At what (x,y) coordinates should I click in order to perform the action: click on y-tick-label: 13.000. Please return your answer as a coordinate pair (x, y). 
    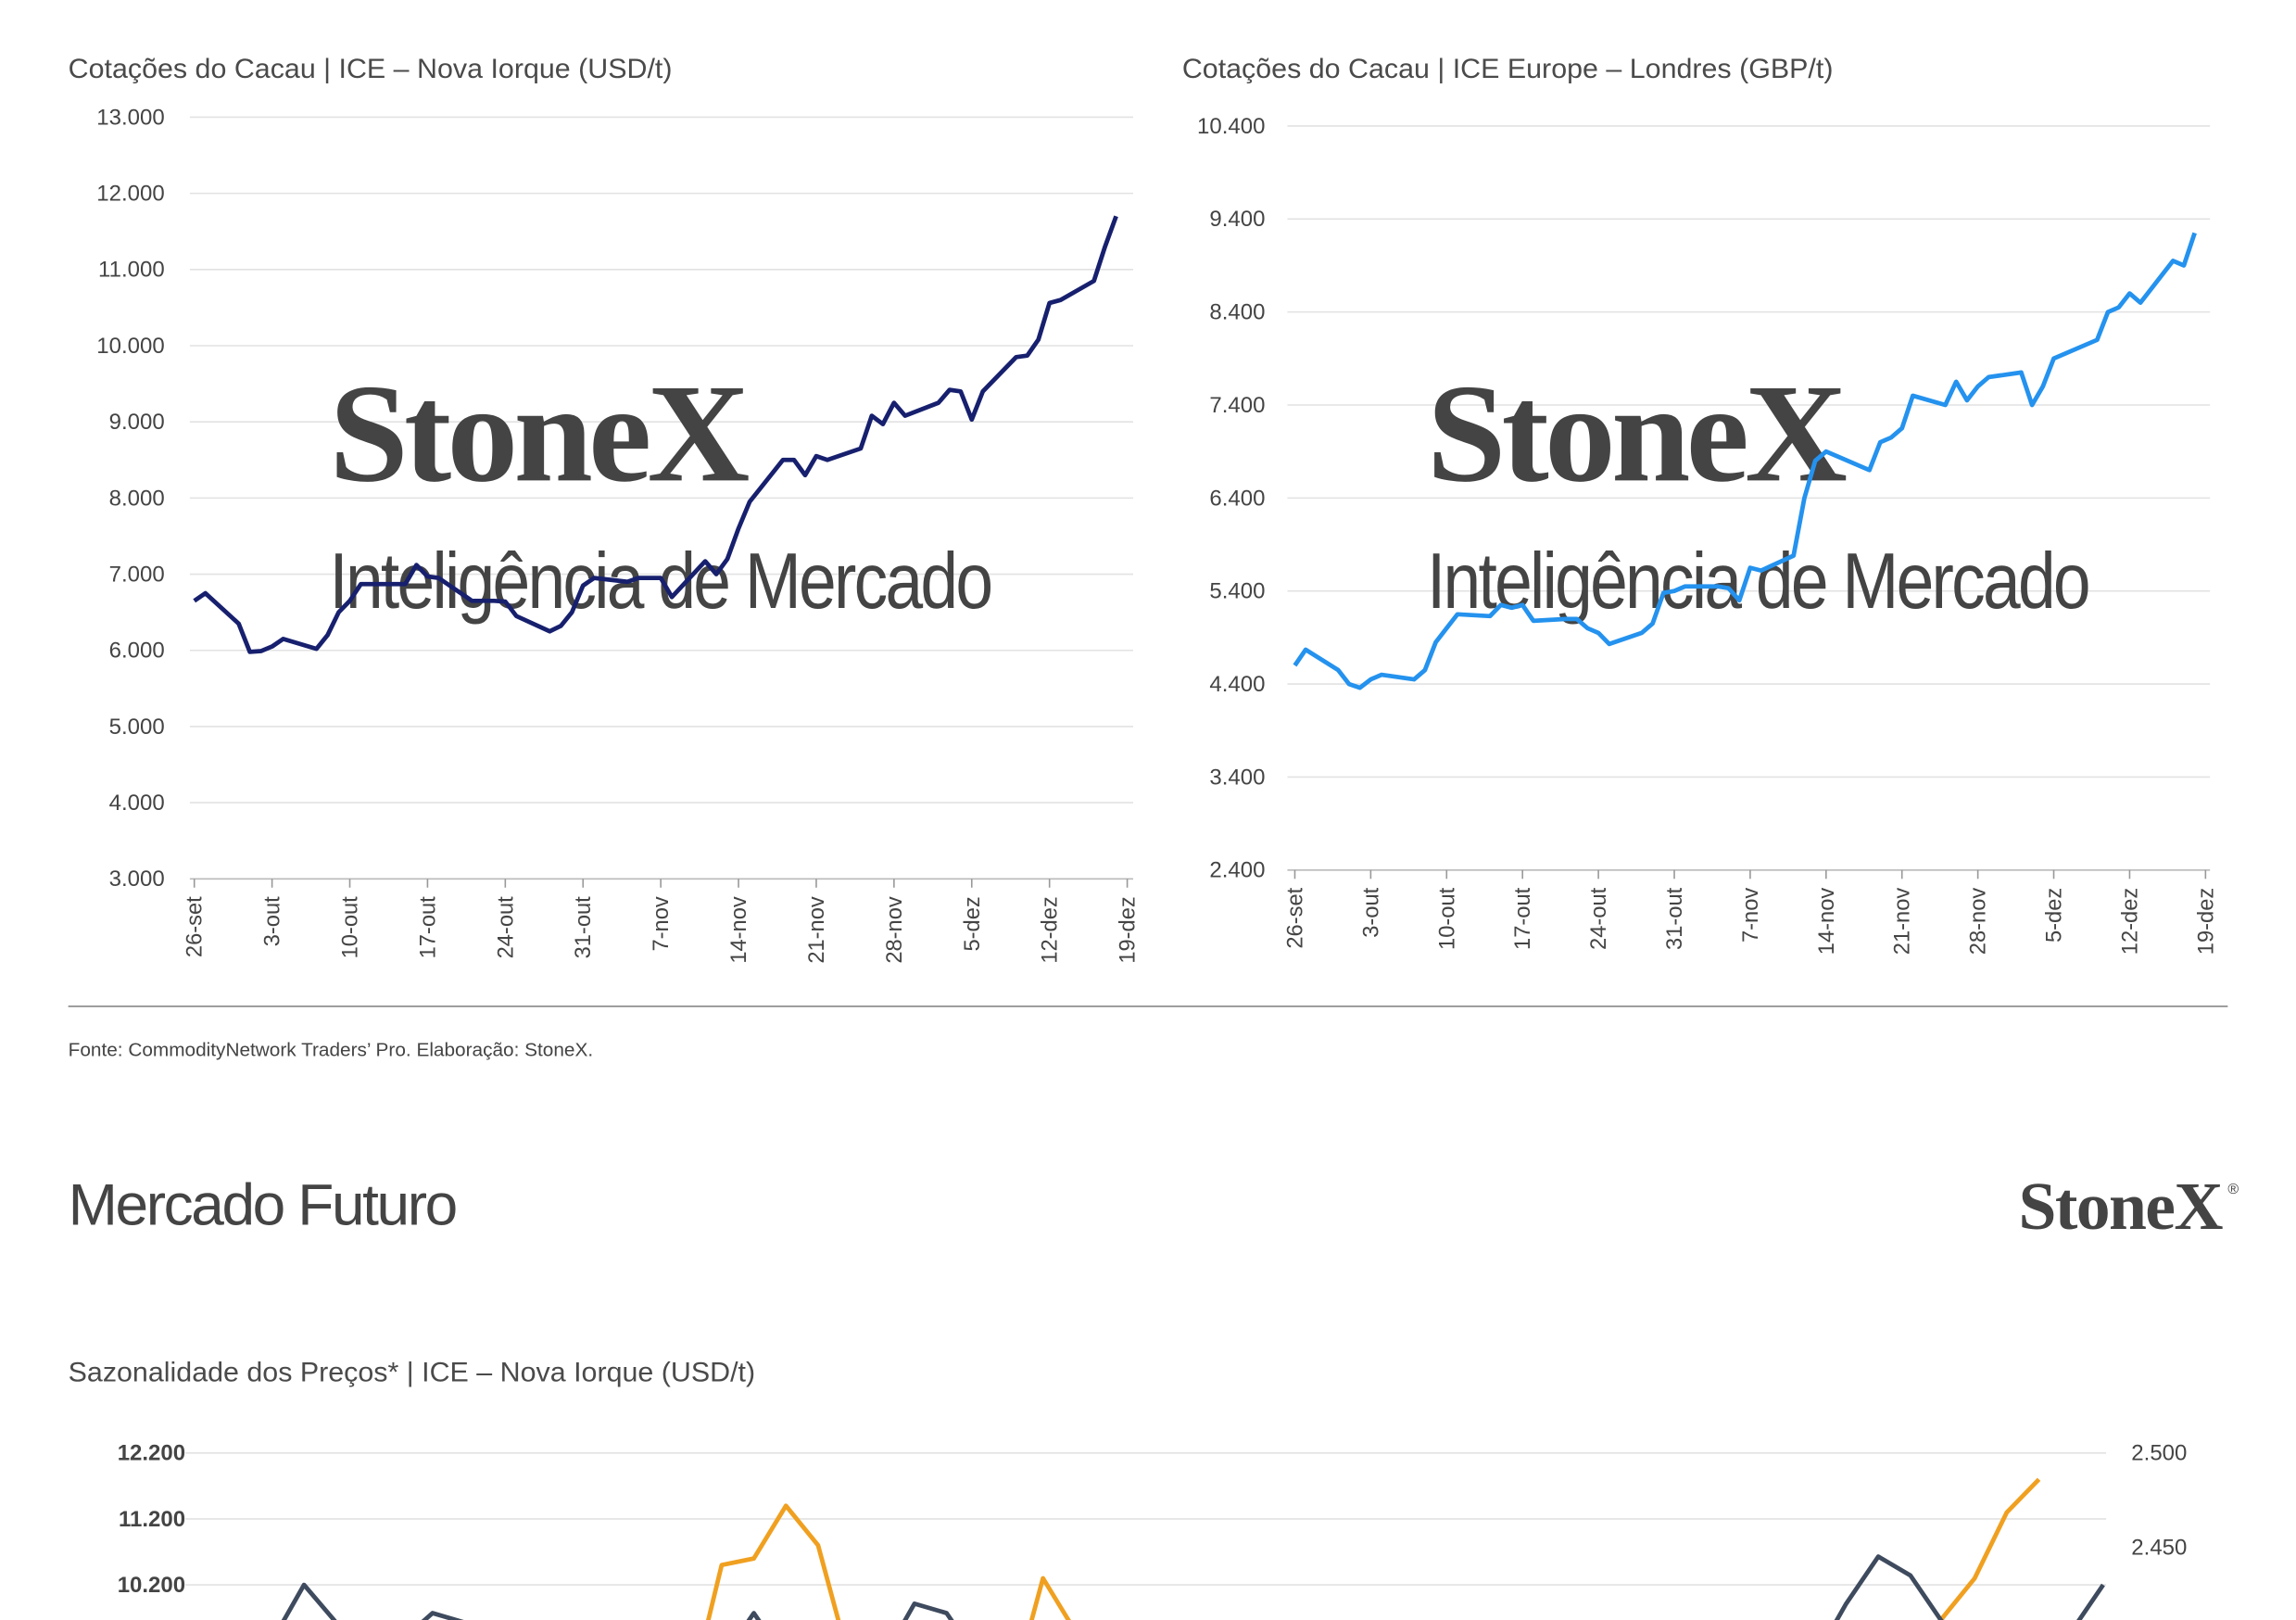
    Looking at the image, I should click on (130, 117).